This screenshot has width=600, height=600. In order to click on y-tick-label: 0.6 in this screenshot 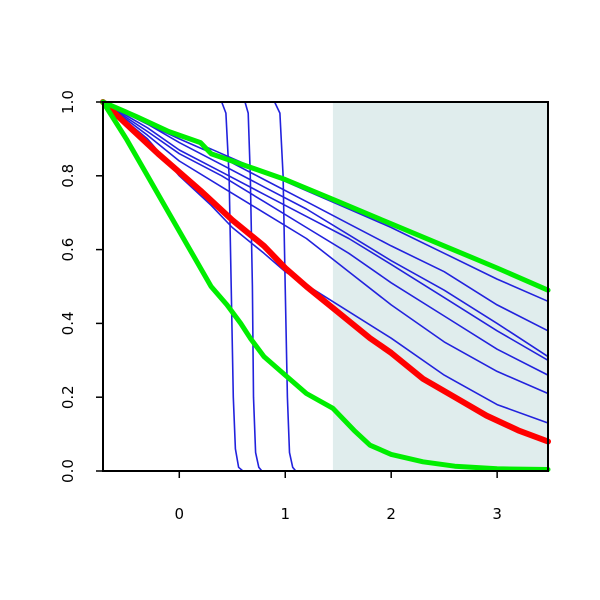, I will do `click(68, 250)`.